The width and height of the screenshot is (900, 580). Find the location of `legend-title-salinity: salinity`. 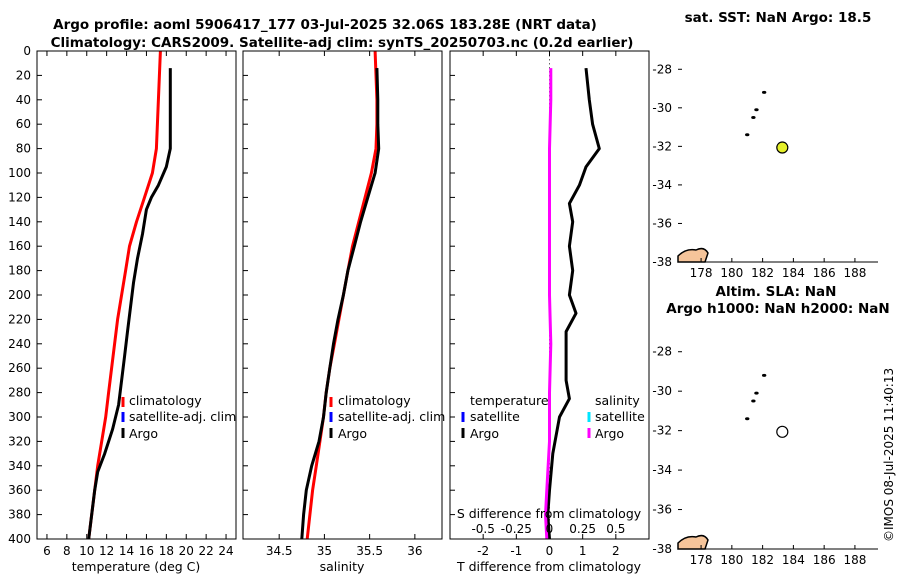

legend-title-salinity: salinity is located at coordinates (617, 400).